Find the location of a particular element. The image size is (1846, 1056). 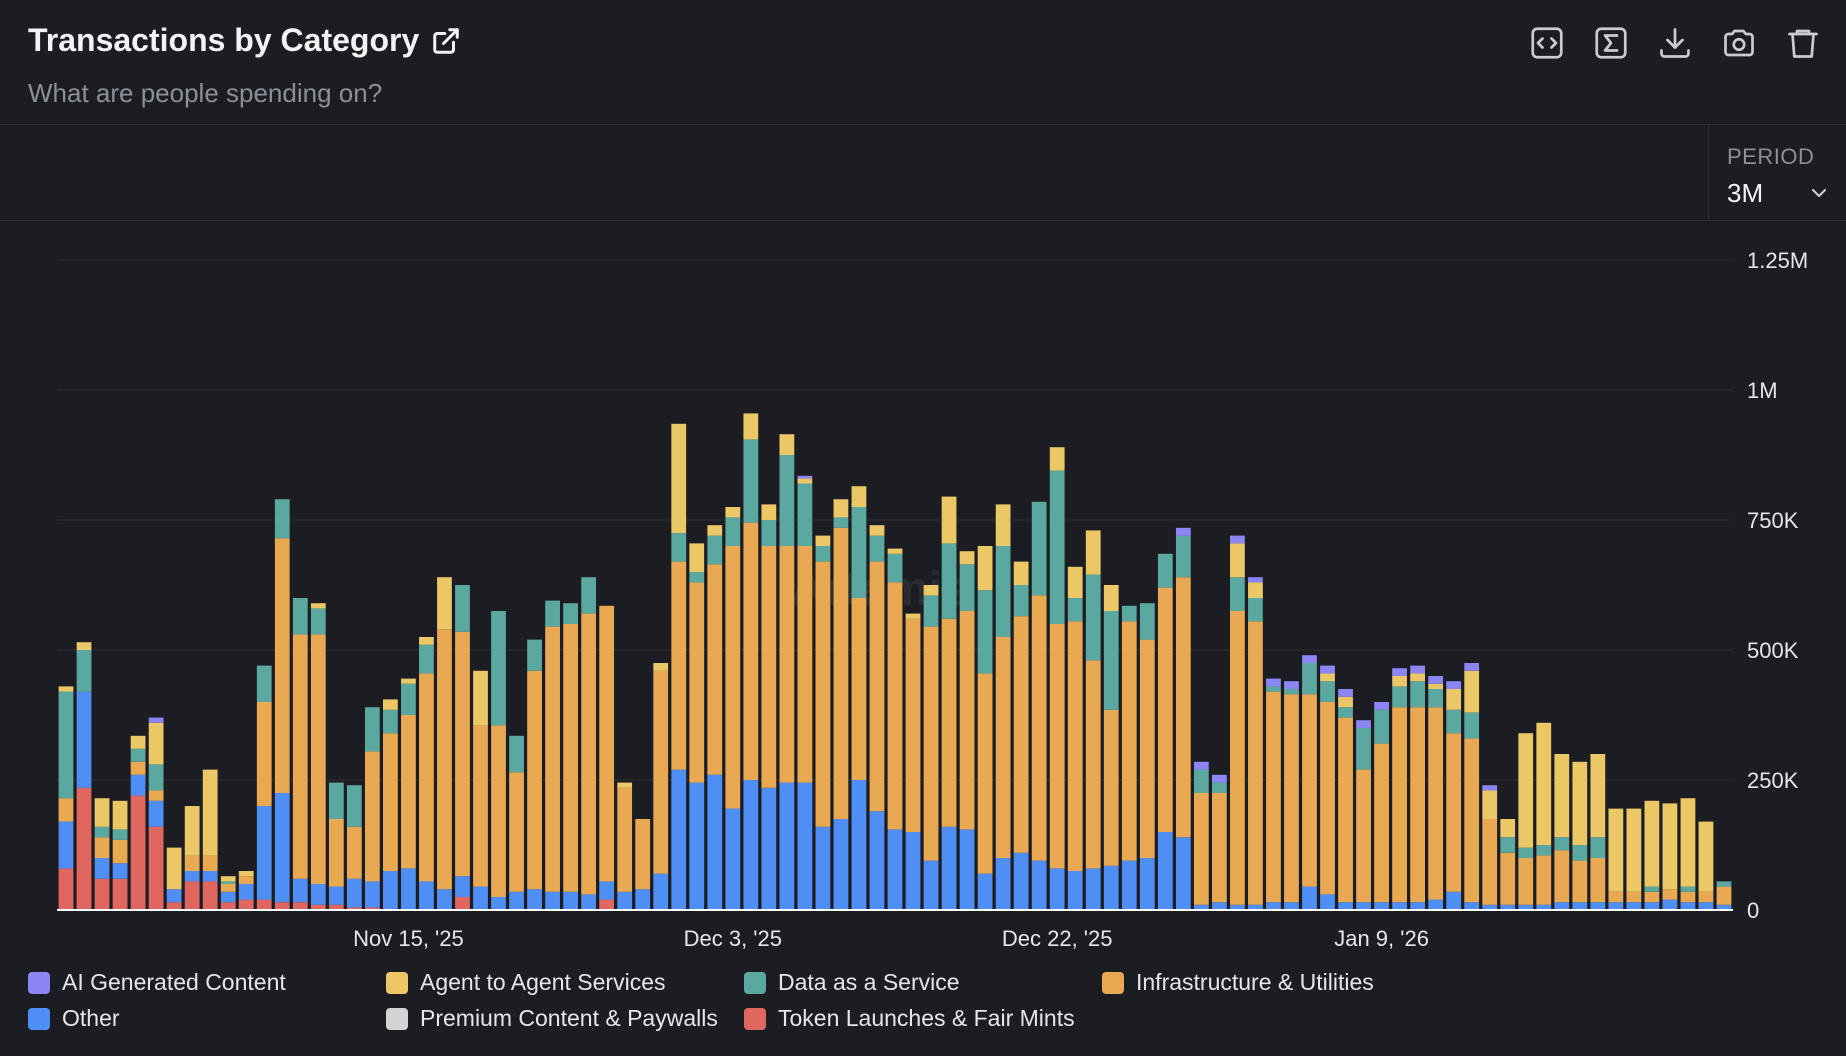

x-tick-label: Jan 9, '26 is located at coordinates (1381, 938).